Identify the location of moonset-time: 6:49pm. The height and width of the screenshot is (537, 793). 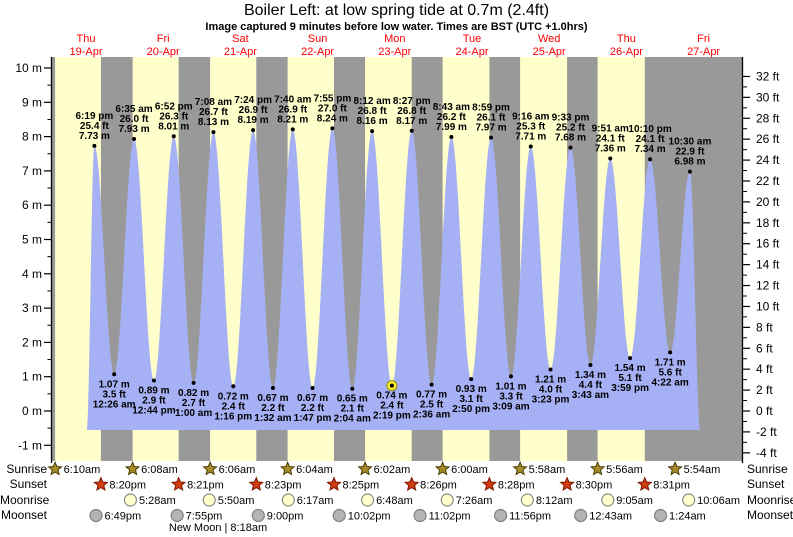
(123, 517).